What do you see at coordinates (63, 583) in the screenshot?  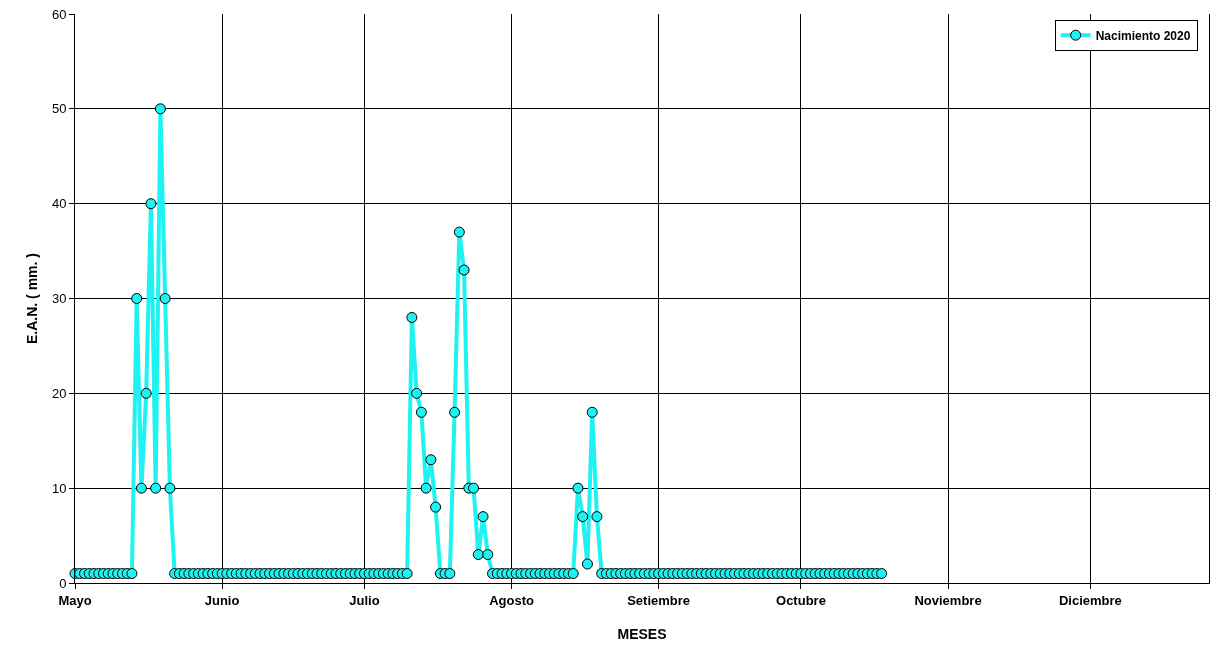 I see `y-tick-label: 0` at bounding box center [63, 583].